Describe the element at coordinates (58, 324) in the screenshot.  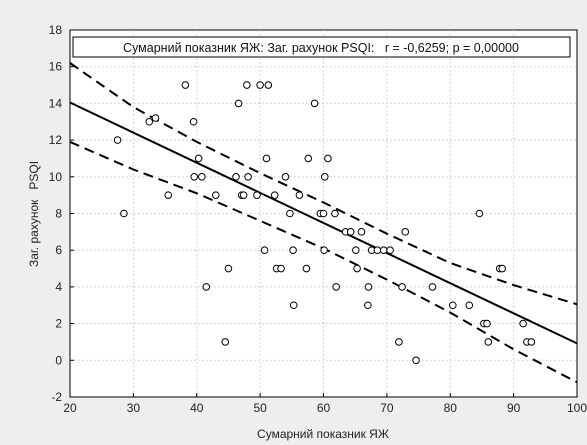
I see `y-tick-label: 2` at that location.